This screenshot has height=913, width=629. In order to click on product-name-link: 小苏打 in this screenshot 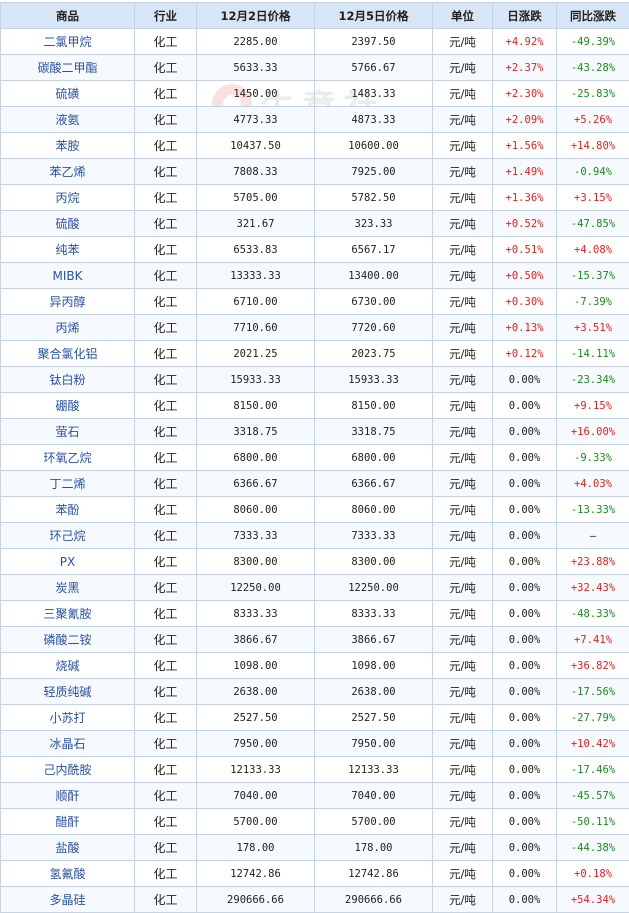, I will do `click(68, 718)`.